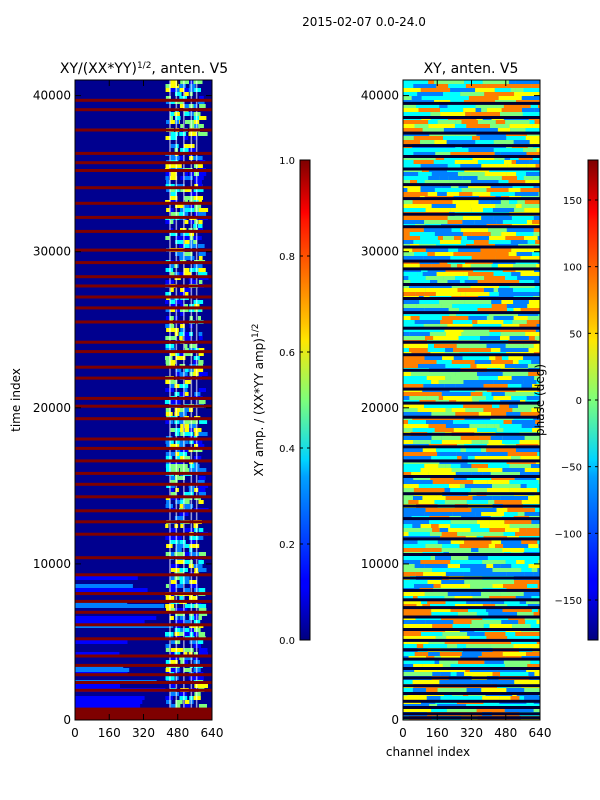 The image size is (600, 800). I want to click on heatmap-streak, so click(176, 400).